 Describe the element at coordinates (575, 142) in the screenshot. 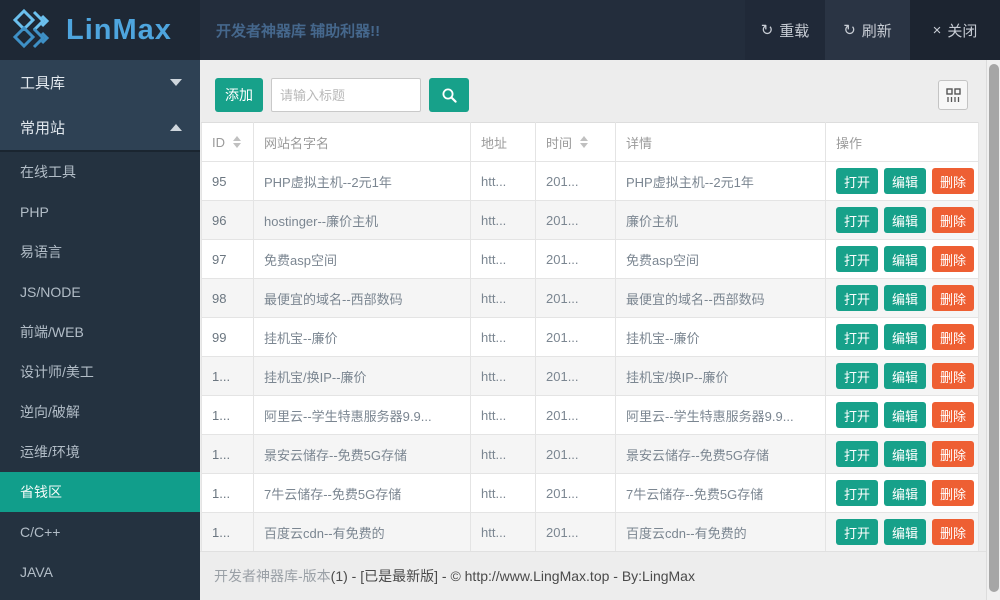

I see `column-header: 时间` at that location.